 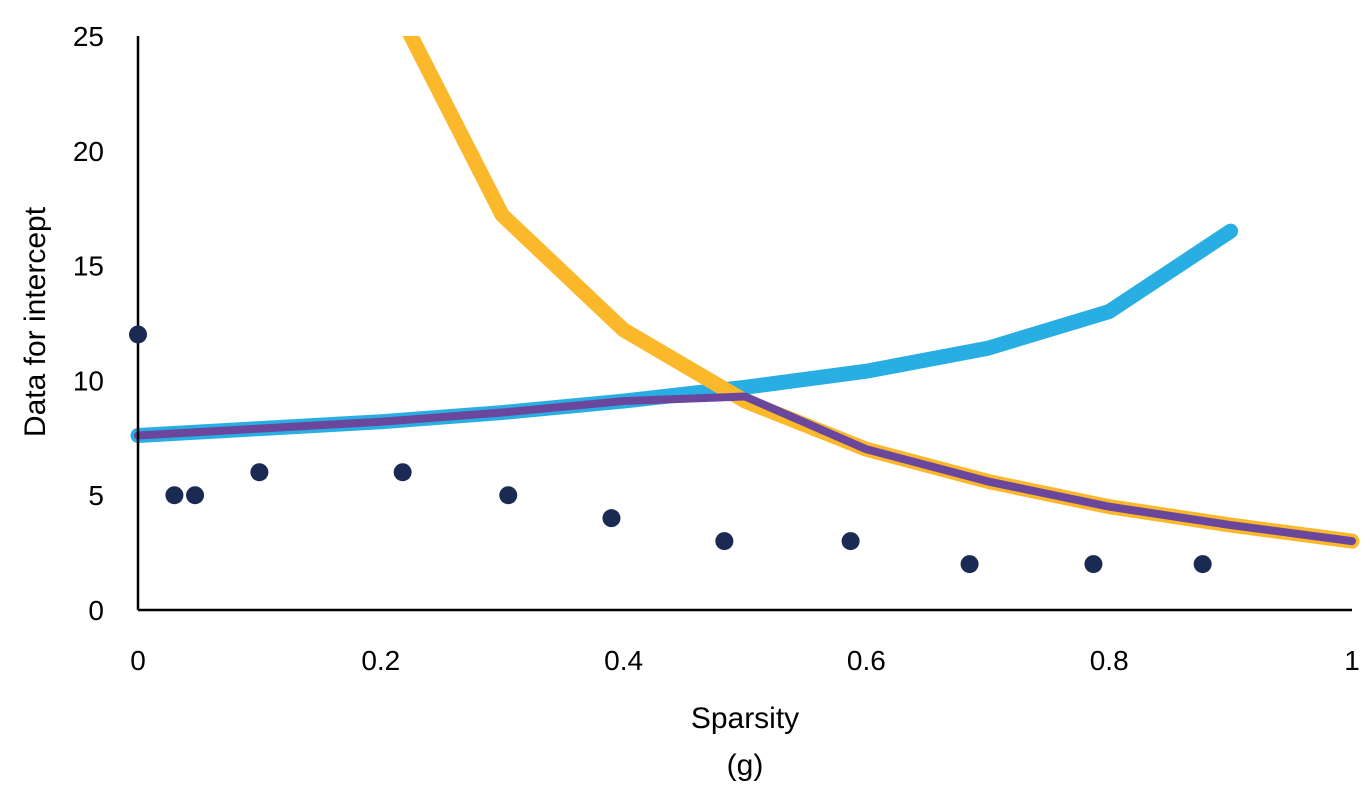 I want to click on y-tick-label: 0, so click(x=96, y=610).